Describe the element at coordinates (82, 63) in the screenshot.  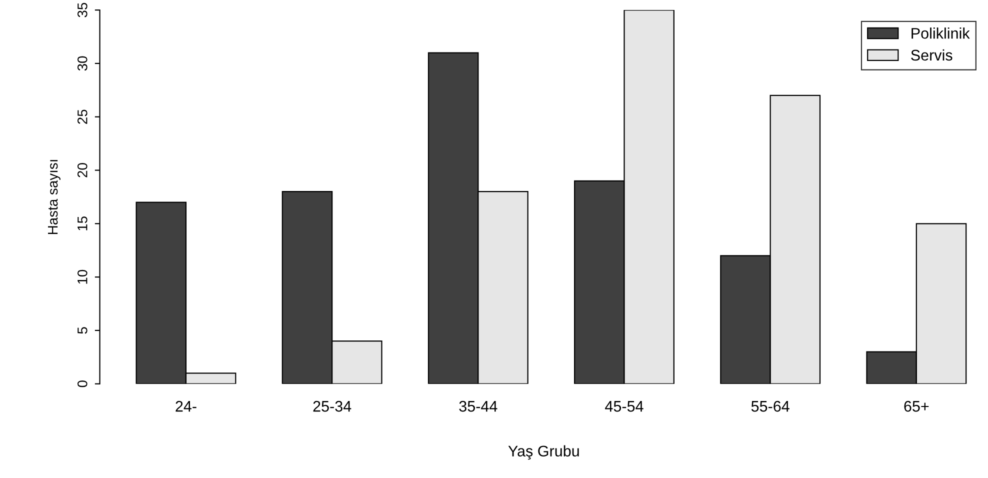
I see `y-tick-label: 30` at that location.